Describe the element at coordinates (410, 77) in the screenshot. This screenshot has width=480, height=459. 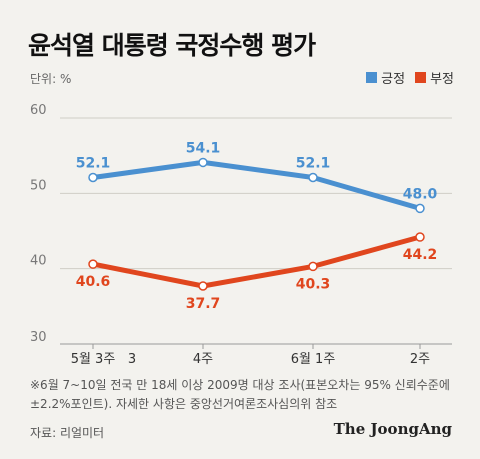
I see `legend: 긍정 부정` at that location.